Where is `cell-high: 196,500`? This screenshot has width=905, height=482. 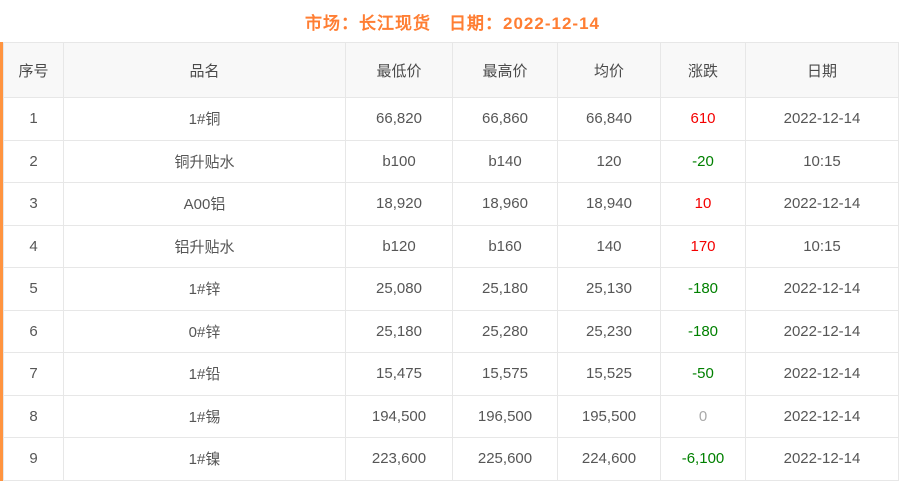 cell-high: 196,500 is located at coordinates (505, 416).